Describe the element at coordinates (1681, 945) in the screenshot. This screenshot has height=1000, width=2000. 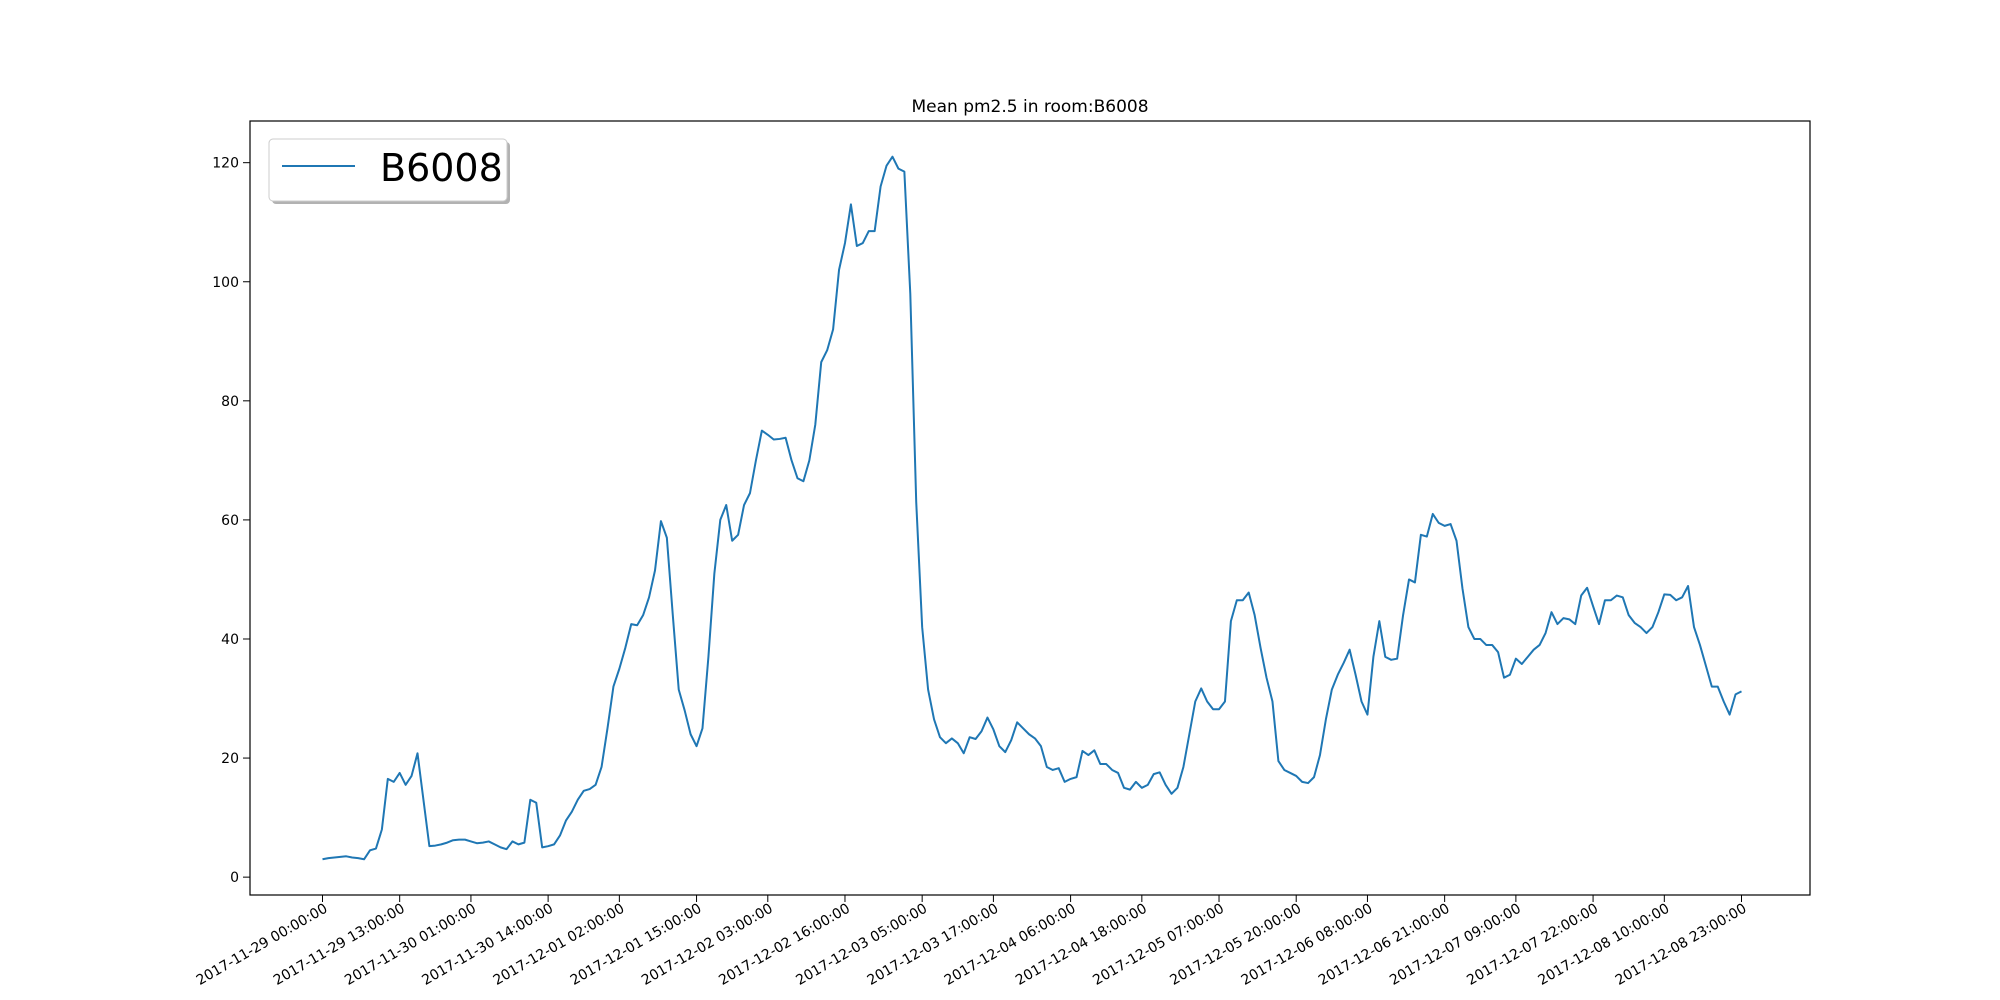
I see `x-tick-label: 2017-12-08 23:00:00` at that location.